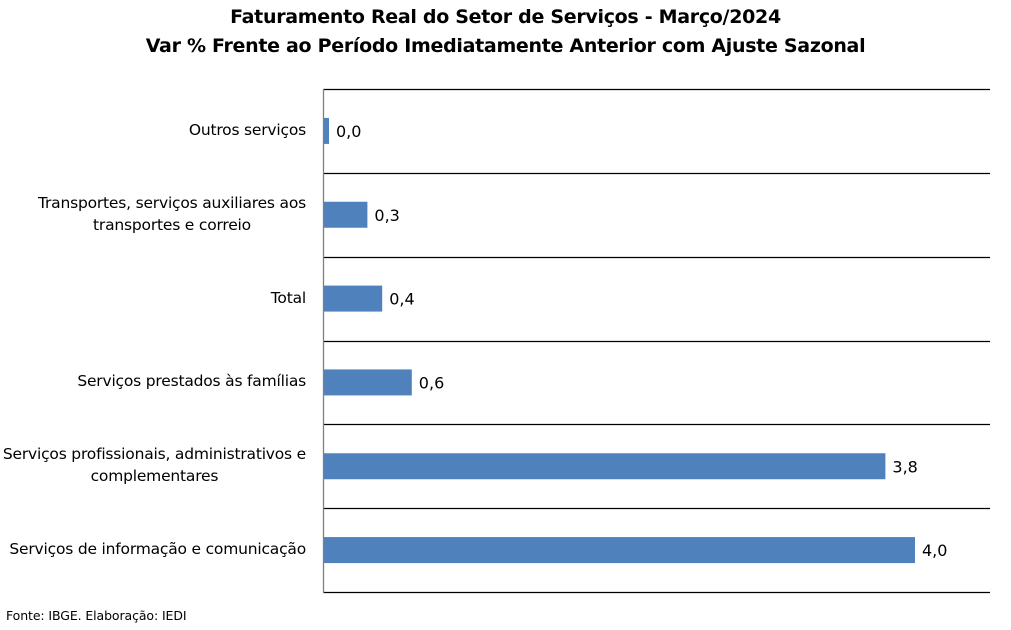 This screenshot has height=630, width=1011. What do you see at coordinates (934, 550) in the screenshot?
I see `data-label: 4,0` at bounding box center [934, 550].